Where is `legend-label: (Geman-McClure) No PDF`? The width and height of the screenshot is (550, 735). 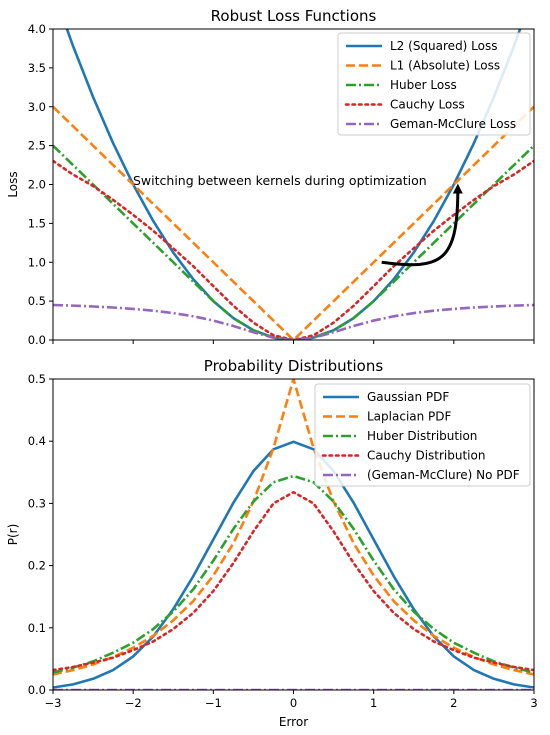
legend-label: (Geman-McClure) No PDF is located at coordinates (443, 475).